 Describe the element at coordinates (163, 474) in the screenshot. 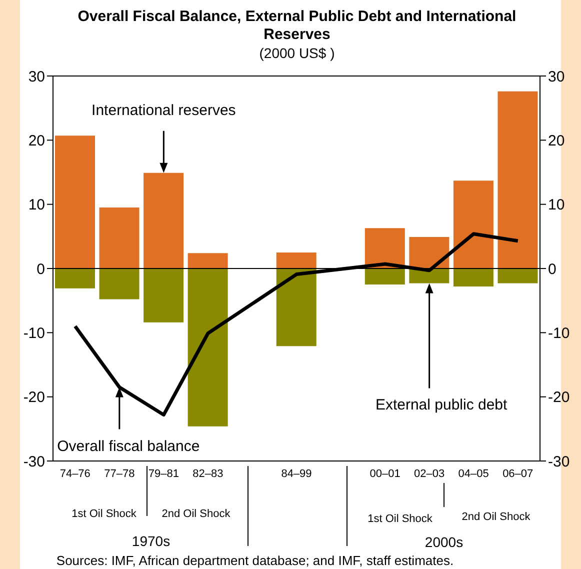

I see `x-tick-label: 79–81` at that location.